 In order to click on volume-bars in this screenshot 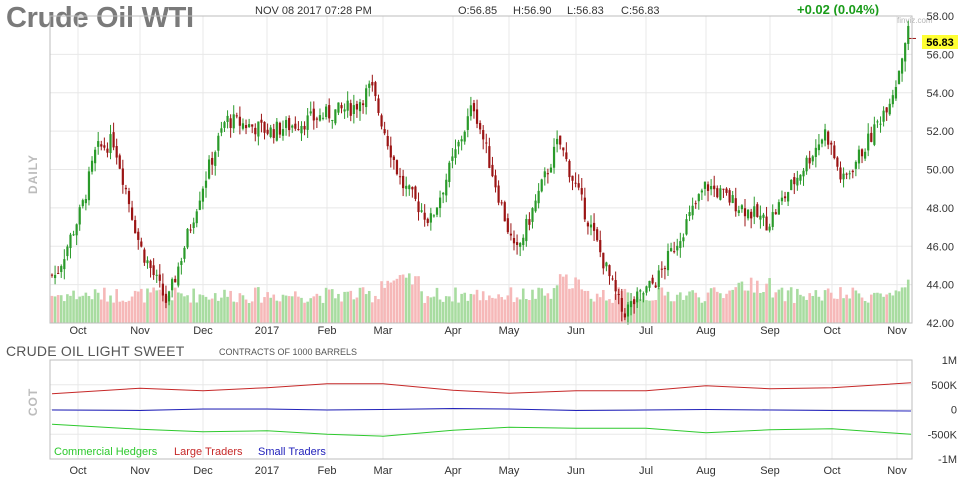, I will do `click(480, 298)`.